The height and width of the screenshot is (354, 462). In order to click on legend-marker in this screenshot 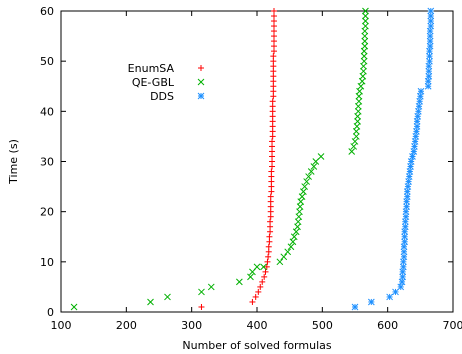, I will do `click(201, 96)`.